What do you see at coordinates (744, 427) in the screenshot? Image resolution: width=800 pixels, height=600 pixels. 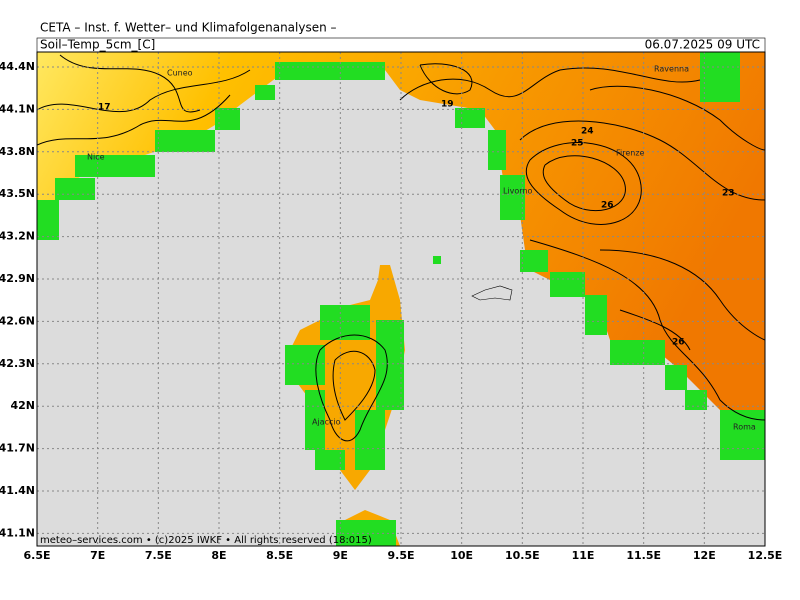 I see `city-label: Roma` at bounding box center [744, 427].